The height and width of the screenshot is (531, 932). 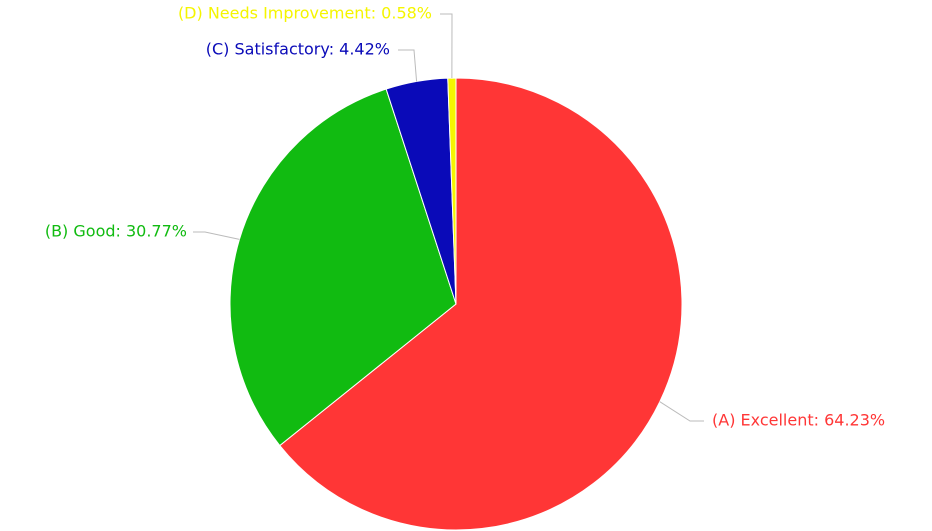 What do you see at coordinates (798, 420) in the screenshot?
I see `slice-label: (A) Excellent: 64.23%` at bounding box center [798, 420].